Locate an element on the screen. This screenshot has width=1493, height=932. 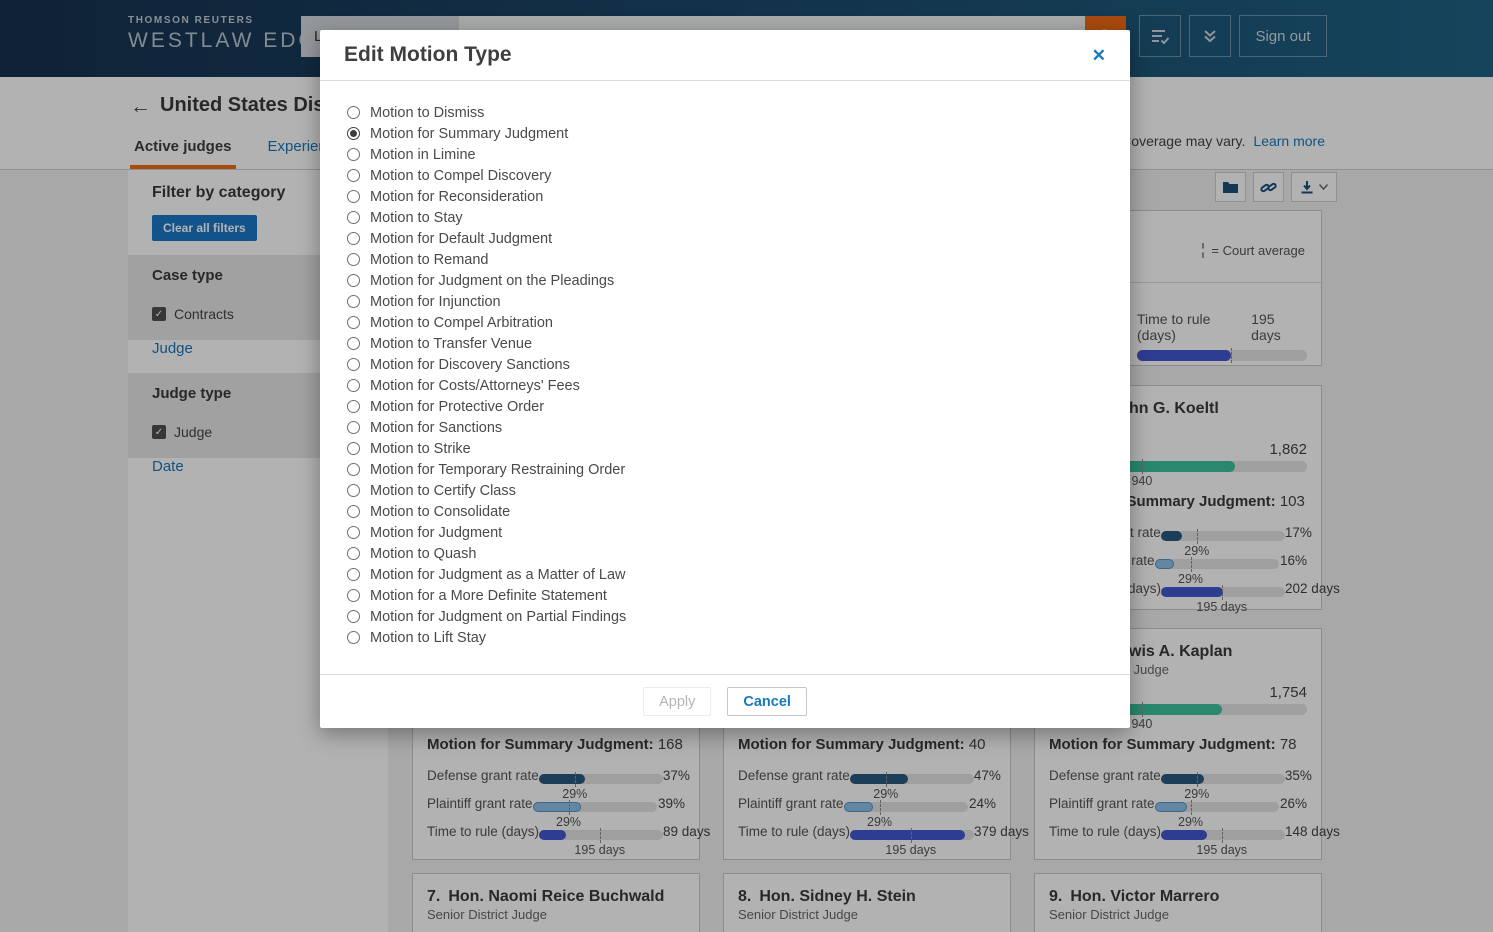
radio-option: Motion to Consolidate is located at coordinates (738, 511).